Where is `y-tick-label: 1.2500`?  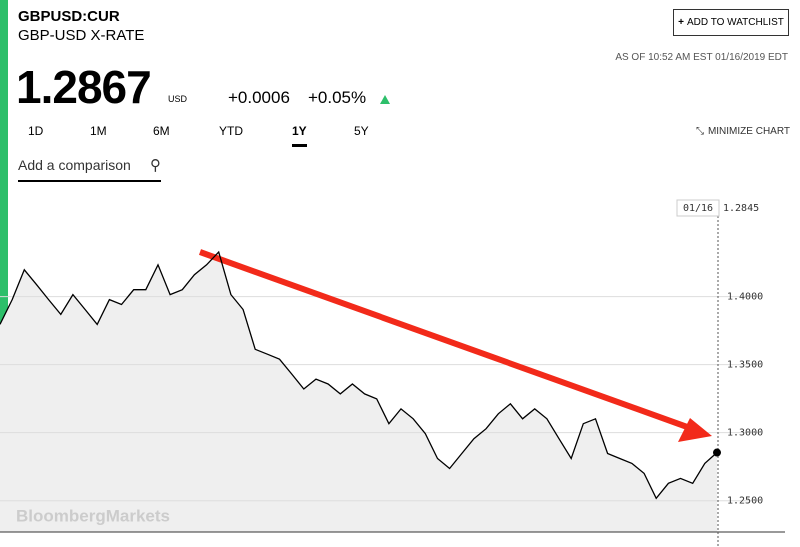 y-tick-label: 1.2500 is located at coordinates (745, 501).